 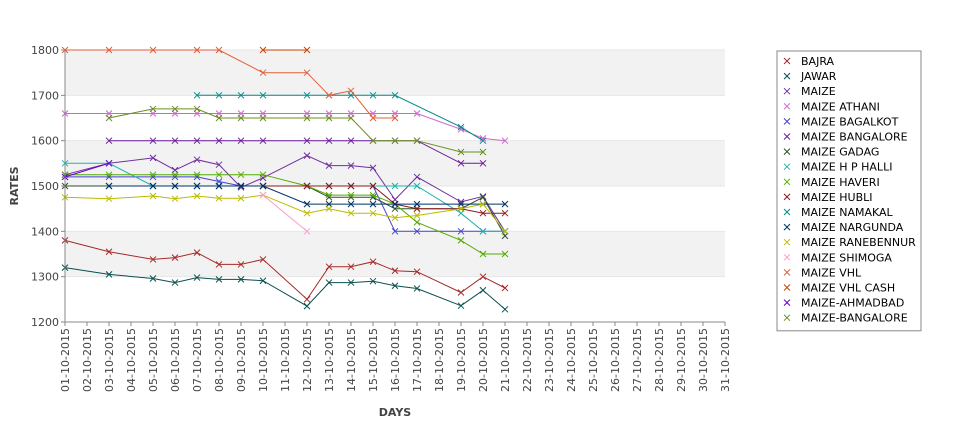 What do you see at coordinates (847, 212) in the screenshot?
I see `legend-label: MAIZE NAMAKAL` at bounding box center [847, 212].